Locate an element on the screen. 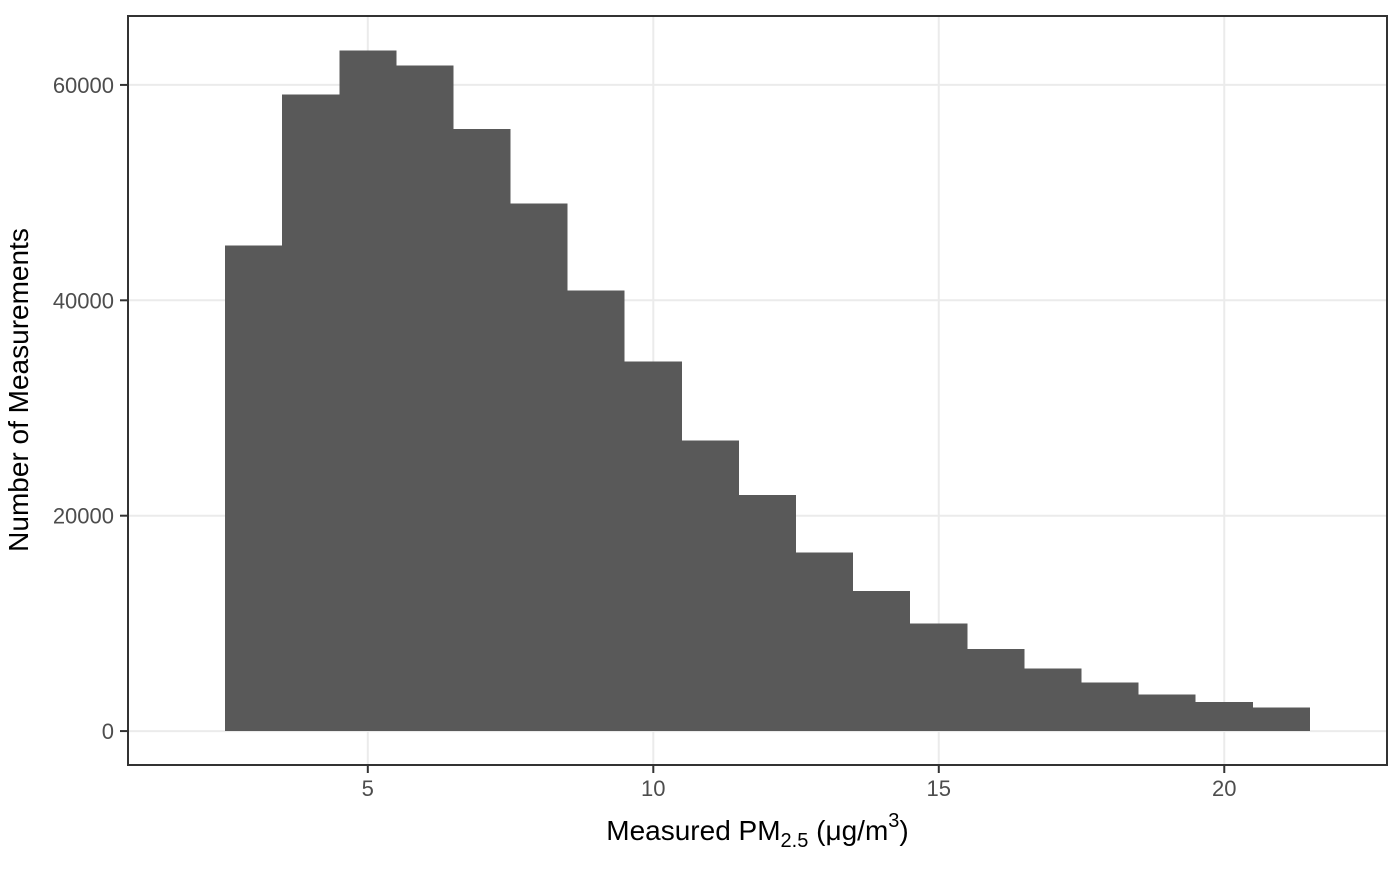 This screenshot has width=1400, height=870. x-axis-title-subscript: 2.5 is located at coordinates (795, 841).